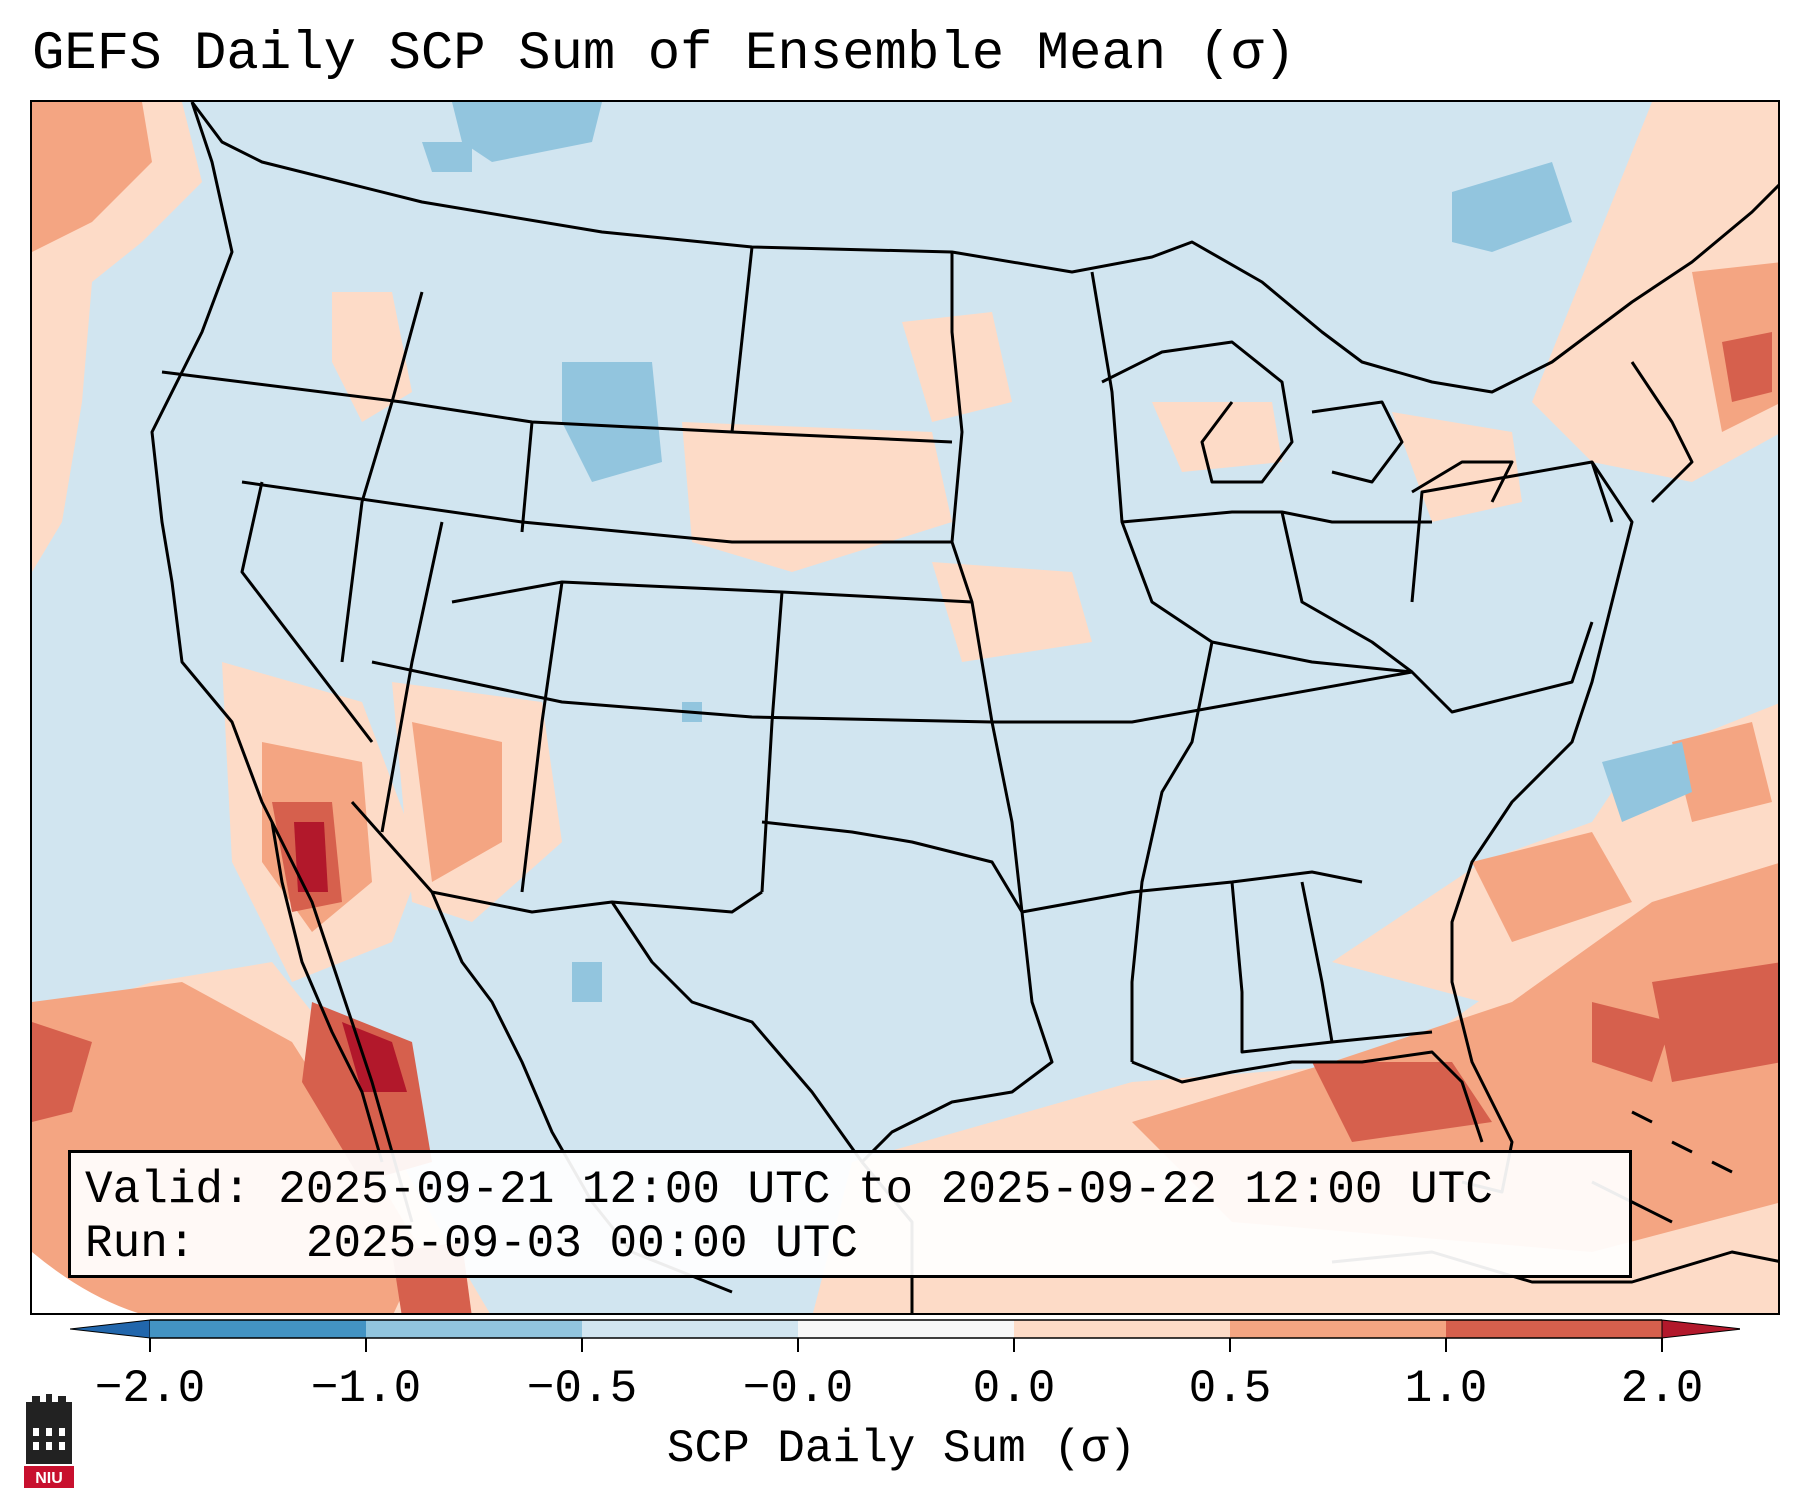  What do you see at coordinates (110, 1329) in the screenshot?
I see `colorbar-under-extension` at bounding box center [110, 1329].